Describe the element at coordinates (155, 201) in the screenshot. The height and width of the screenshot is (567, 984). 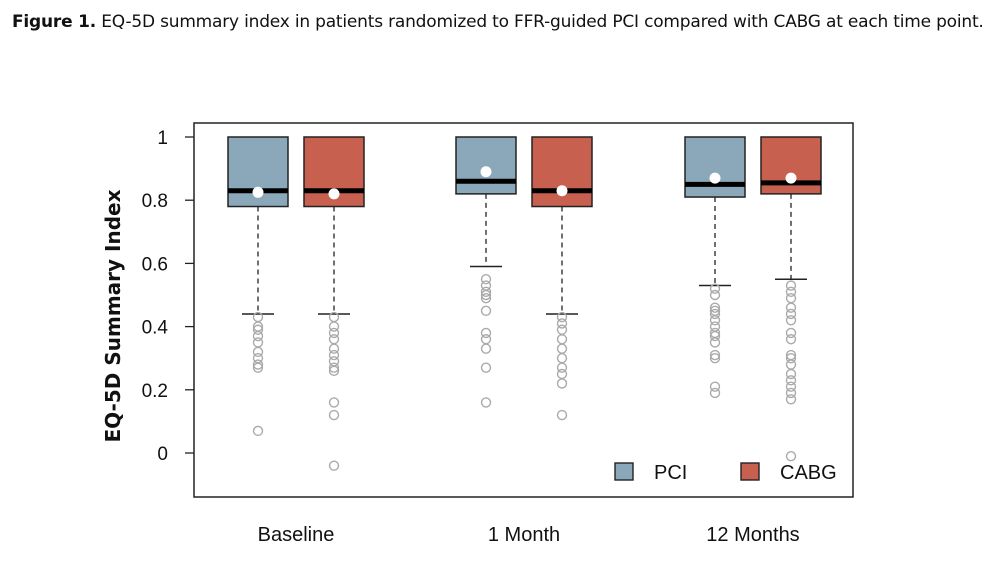
I see `y-tick-label: 0.8` at that location.